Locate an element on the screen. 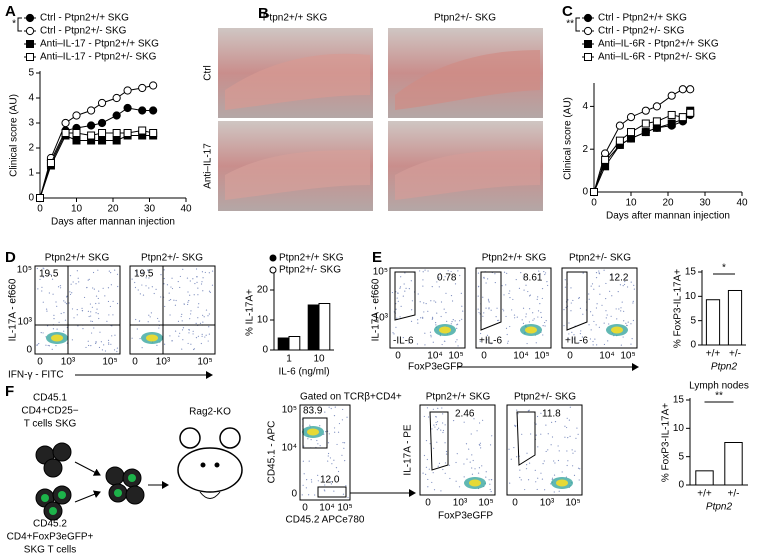 This screenshot has height=558, width=764. y-tick-label: 15 is located at coordinates (691, 272).